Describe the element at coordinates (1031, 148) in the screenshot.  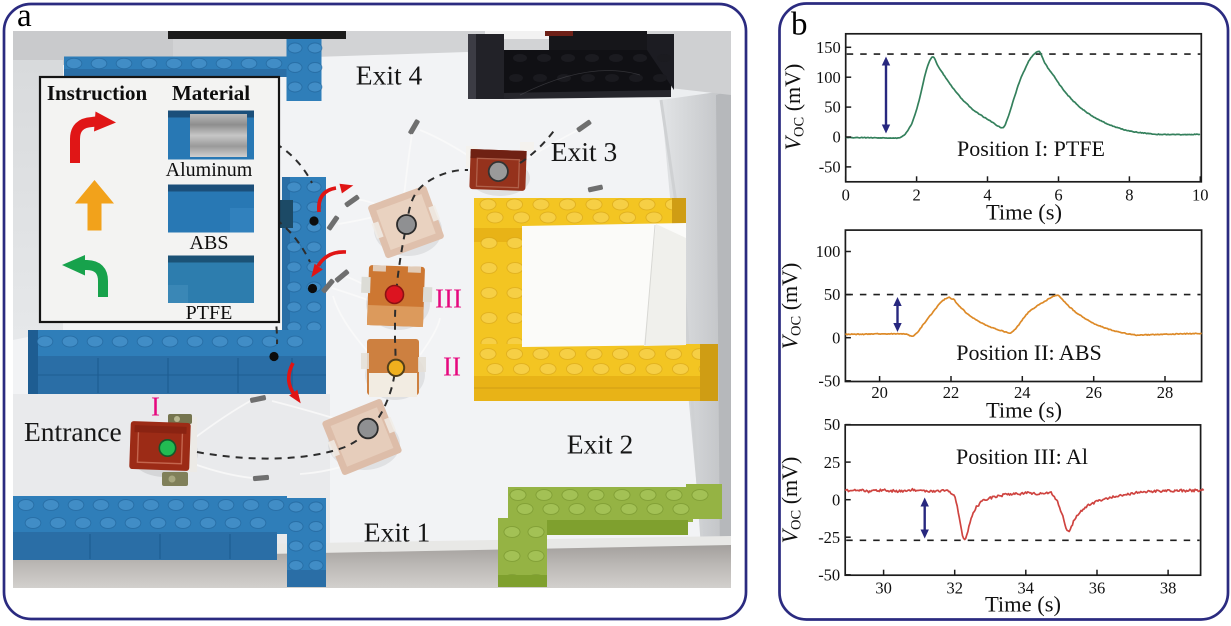
I see `svg-text: Position I: PTFE` at that location.